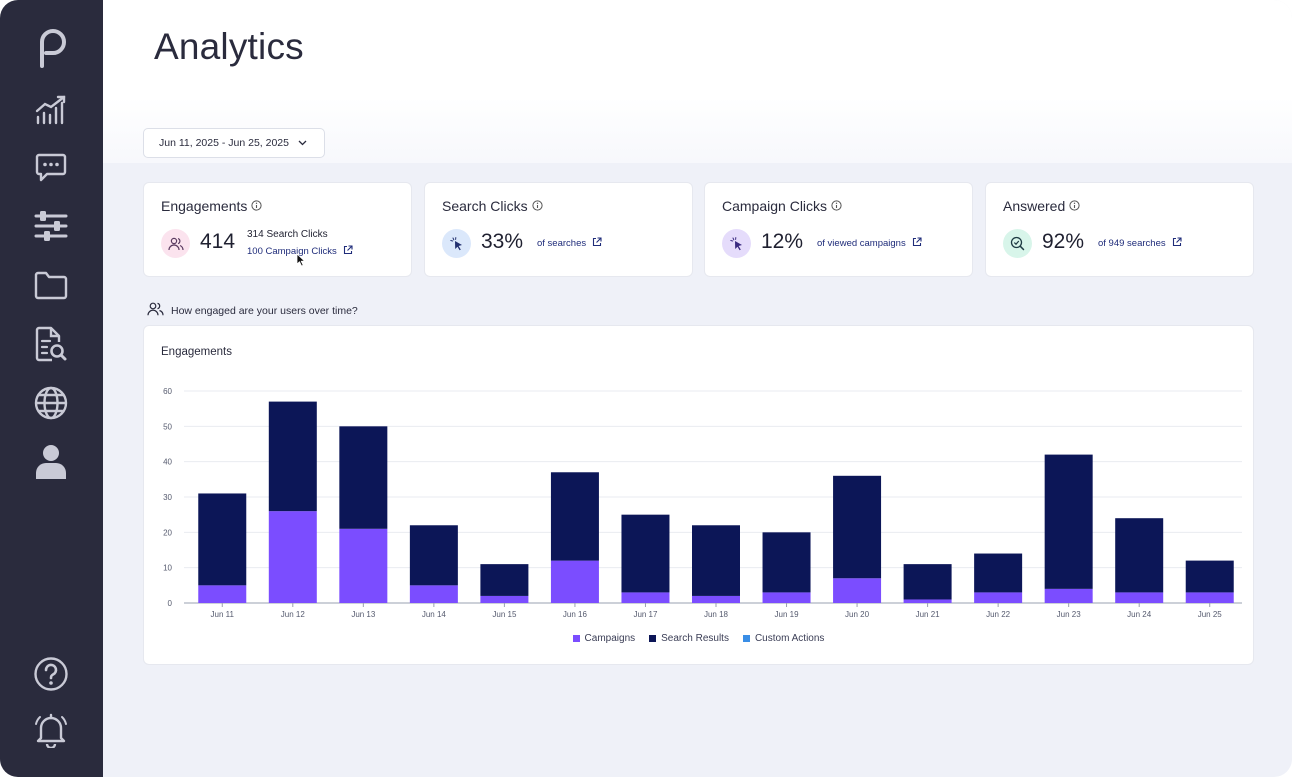 The image size is (1292, 777). What do you see at coordinates (292, 251) in the screenshot?
I see `campaign-clicks-label: 100 Campaign Clicks` at bounding box center [292, 251].